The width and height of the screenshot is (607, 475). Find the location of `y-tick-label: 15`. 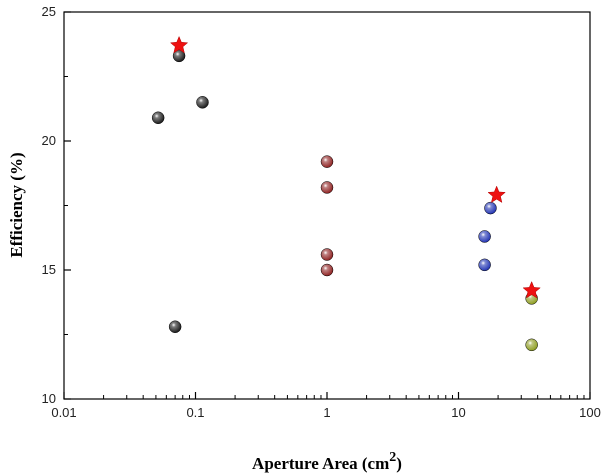

y-tick-label: 15 is located at coordinates (49, 269).